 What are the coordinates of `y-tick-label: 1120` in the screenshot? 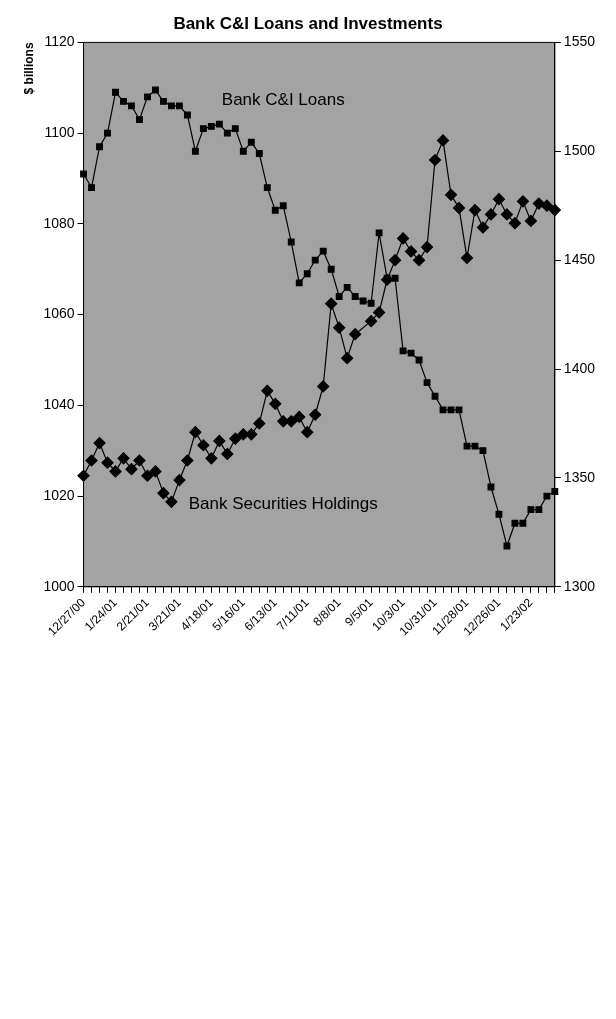 It's located at (59, 41).